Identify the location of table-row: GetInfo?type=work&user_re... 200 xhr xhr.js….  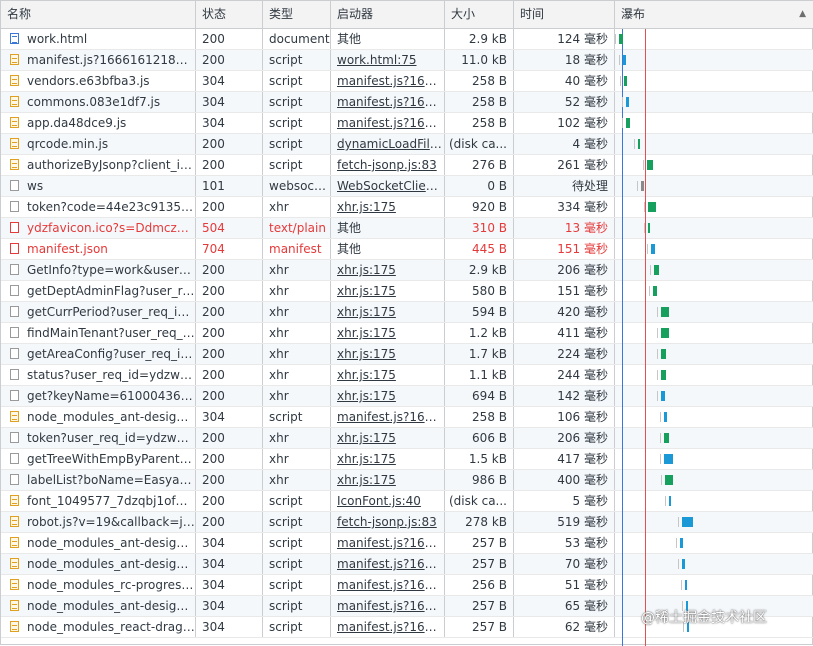
(407, 270).